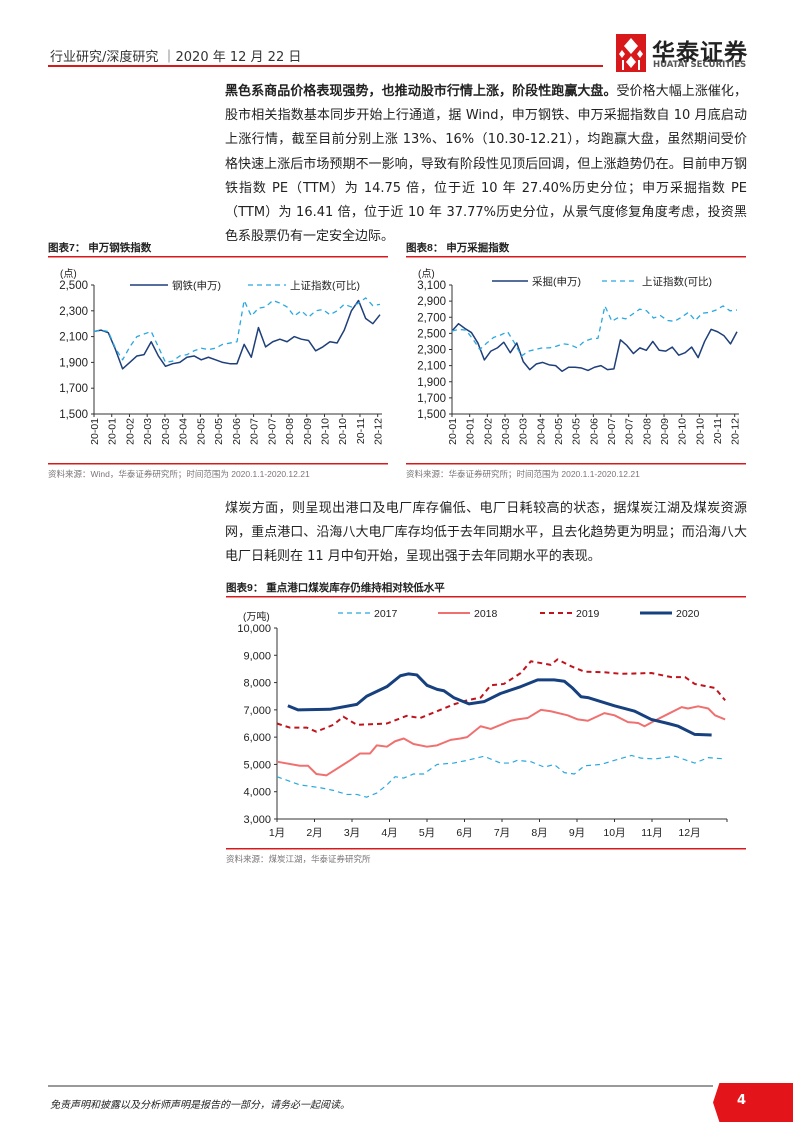 This screenshot has width=793, height=1122. I want to click on x-tick-label: 7月, so click(502, 833).